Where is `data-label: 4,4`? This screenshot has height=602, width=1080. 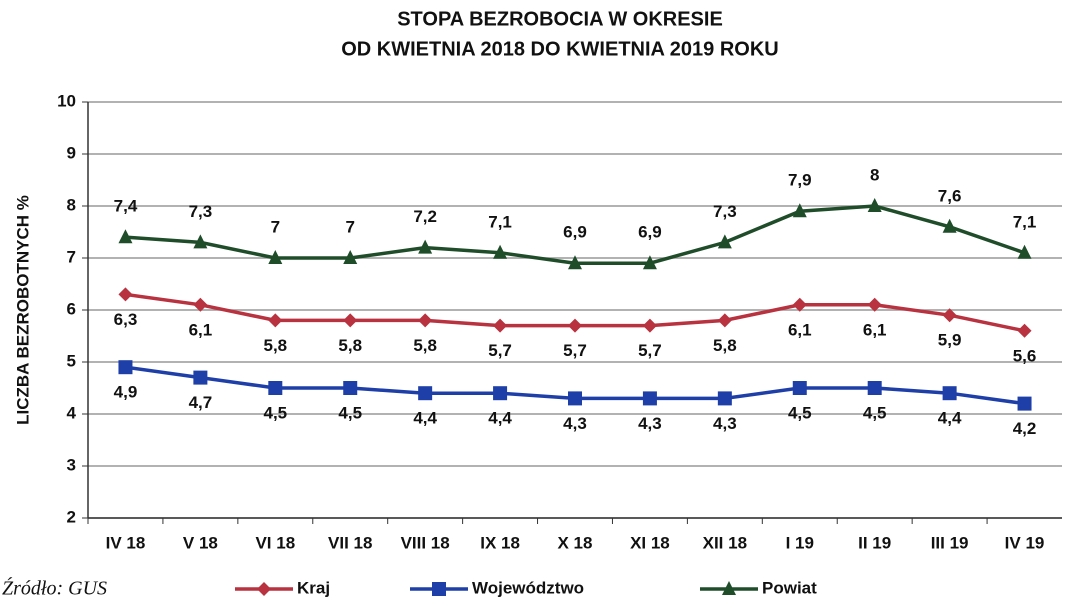 data-label: 4,4 is located at coordinates (950, 418).